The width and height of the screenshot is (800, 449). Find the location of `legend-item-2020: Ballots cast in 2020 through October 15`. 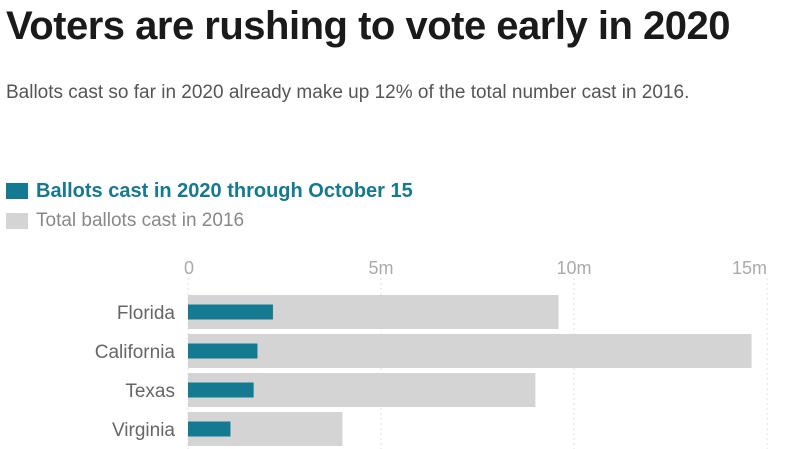

legend-item-2020: Ballots cast in 2020 through October 15 is located at coordinates (209, 191).